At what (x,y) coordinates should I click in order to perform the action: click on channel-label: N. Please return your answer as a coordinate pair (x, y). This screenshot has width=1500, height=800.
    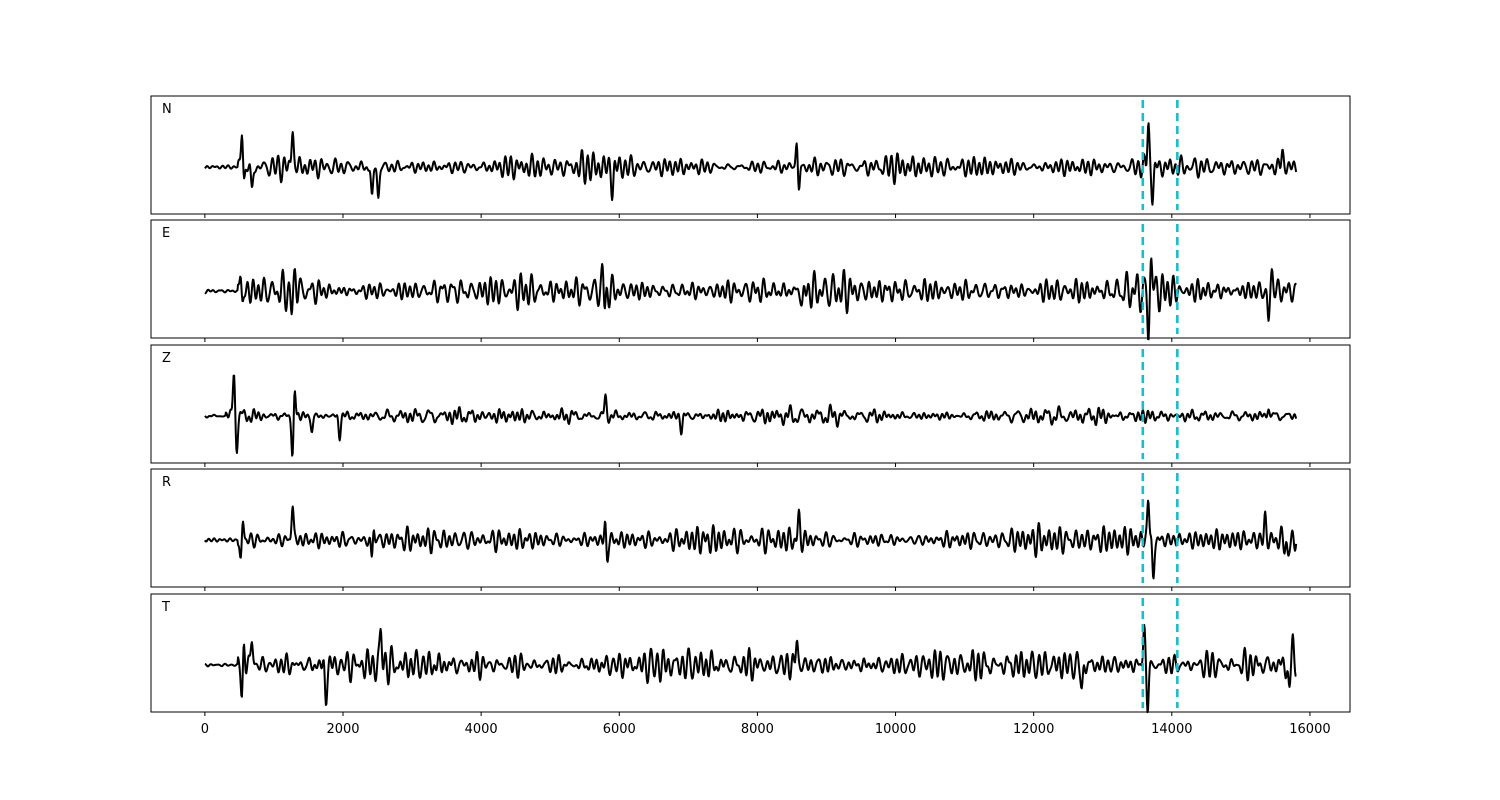
    Looking at the image, I should click on (167, 109).